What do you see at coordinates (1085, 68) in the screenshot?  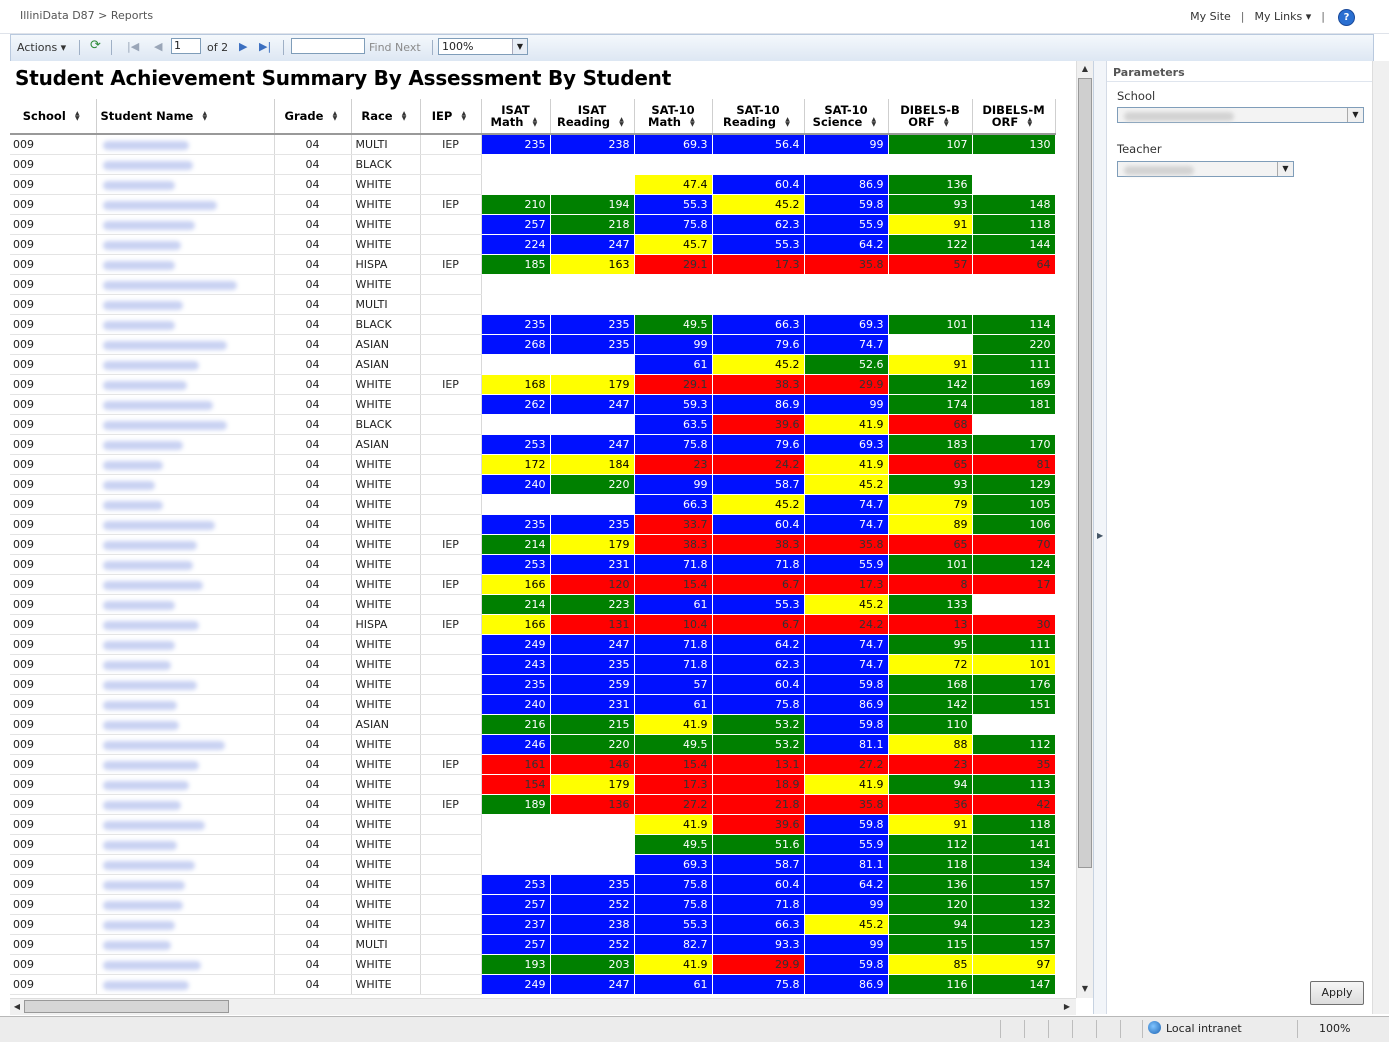 I see `scroll-up-icon: ▲` at bounding box center [1085, 68].